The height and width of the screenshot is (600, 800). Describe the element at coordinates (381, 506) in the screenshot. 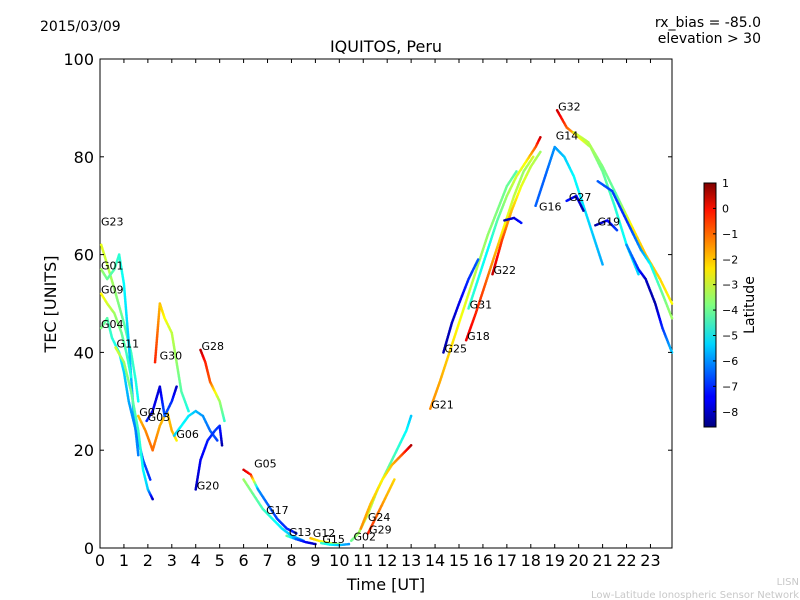

I see `series-G29` at that location.